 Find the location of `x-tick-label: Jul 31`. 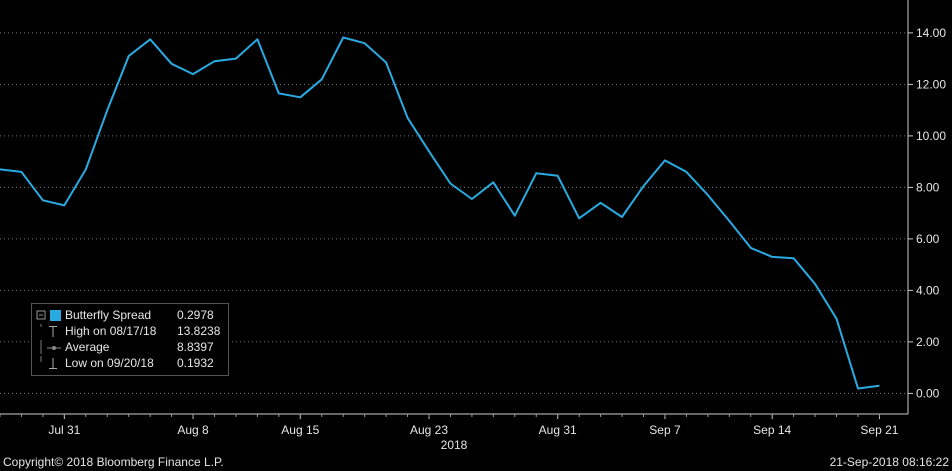

x-tick-label: Jul 31 is located at coordinates (64, 430).